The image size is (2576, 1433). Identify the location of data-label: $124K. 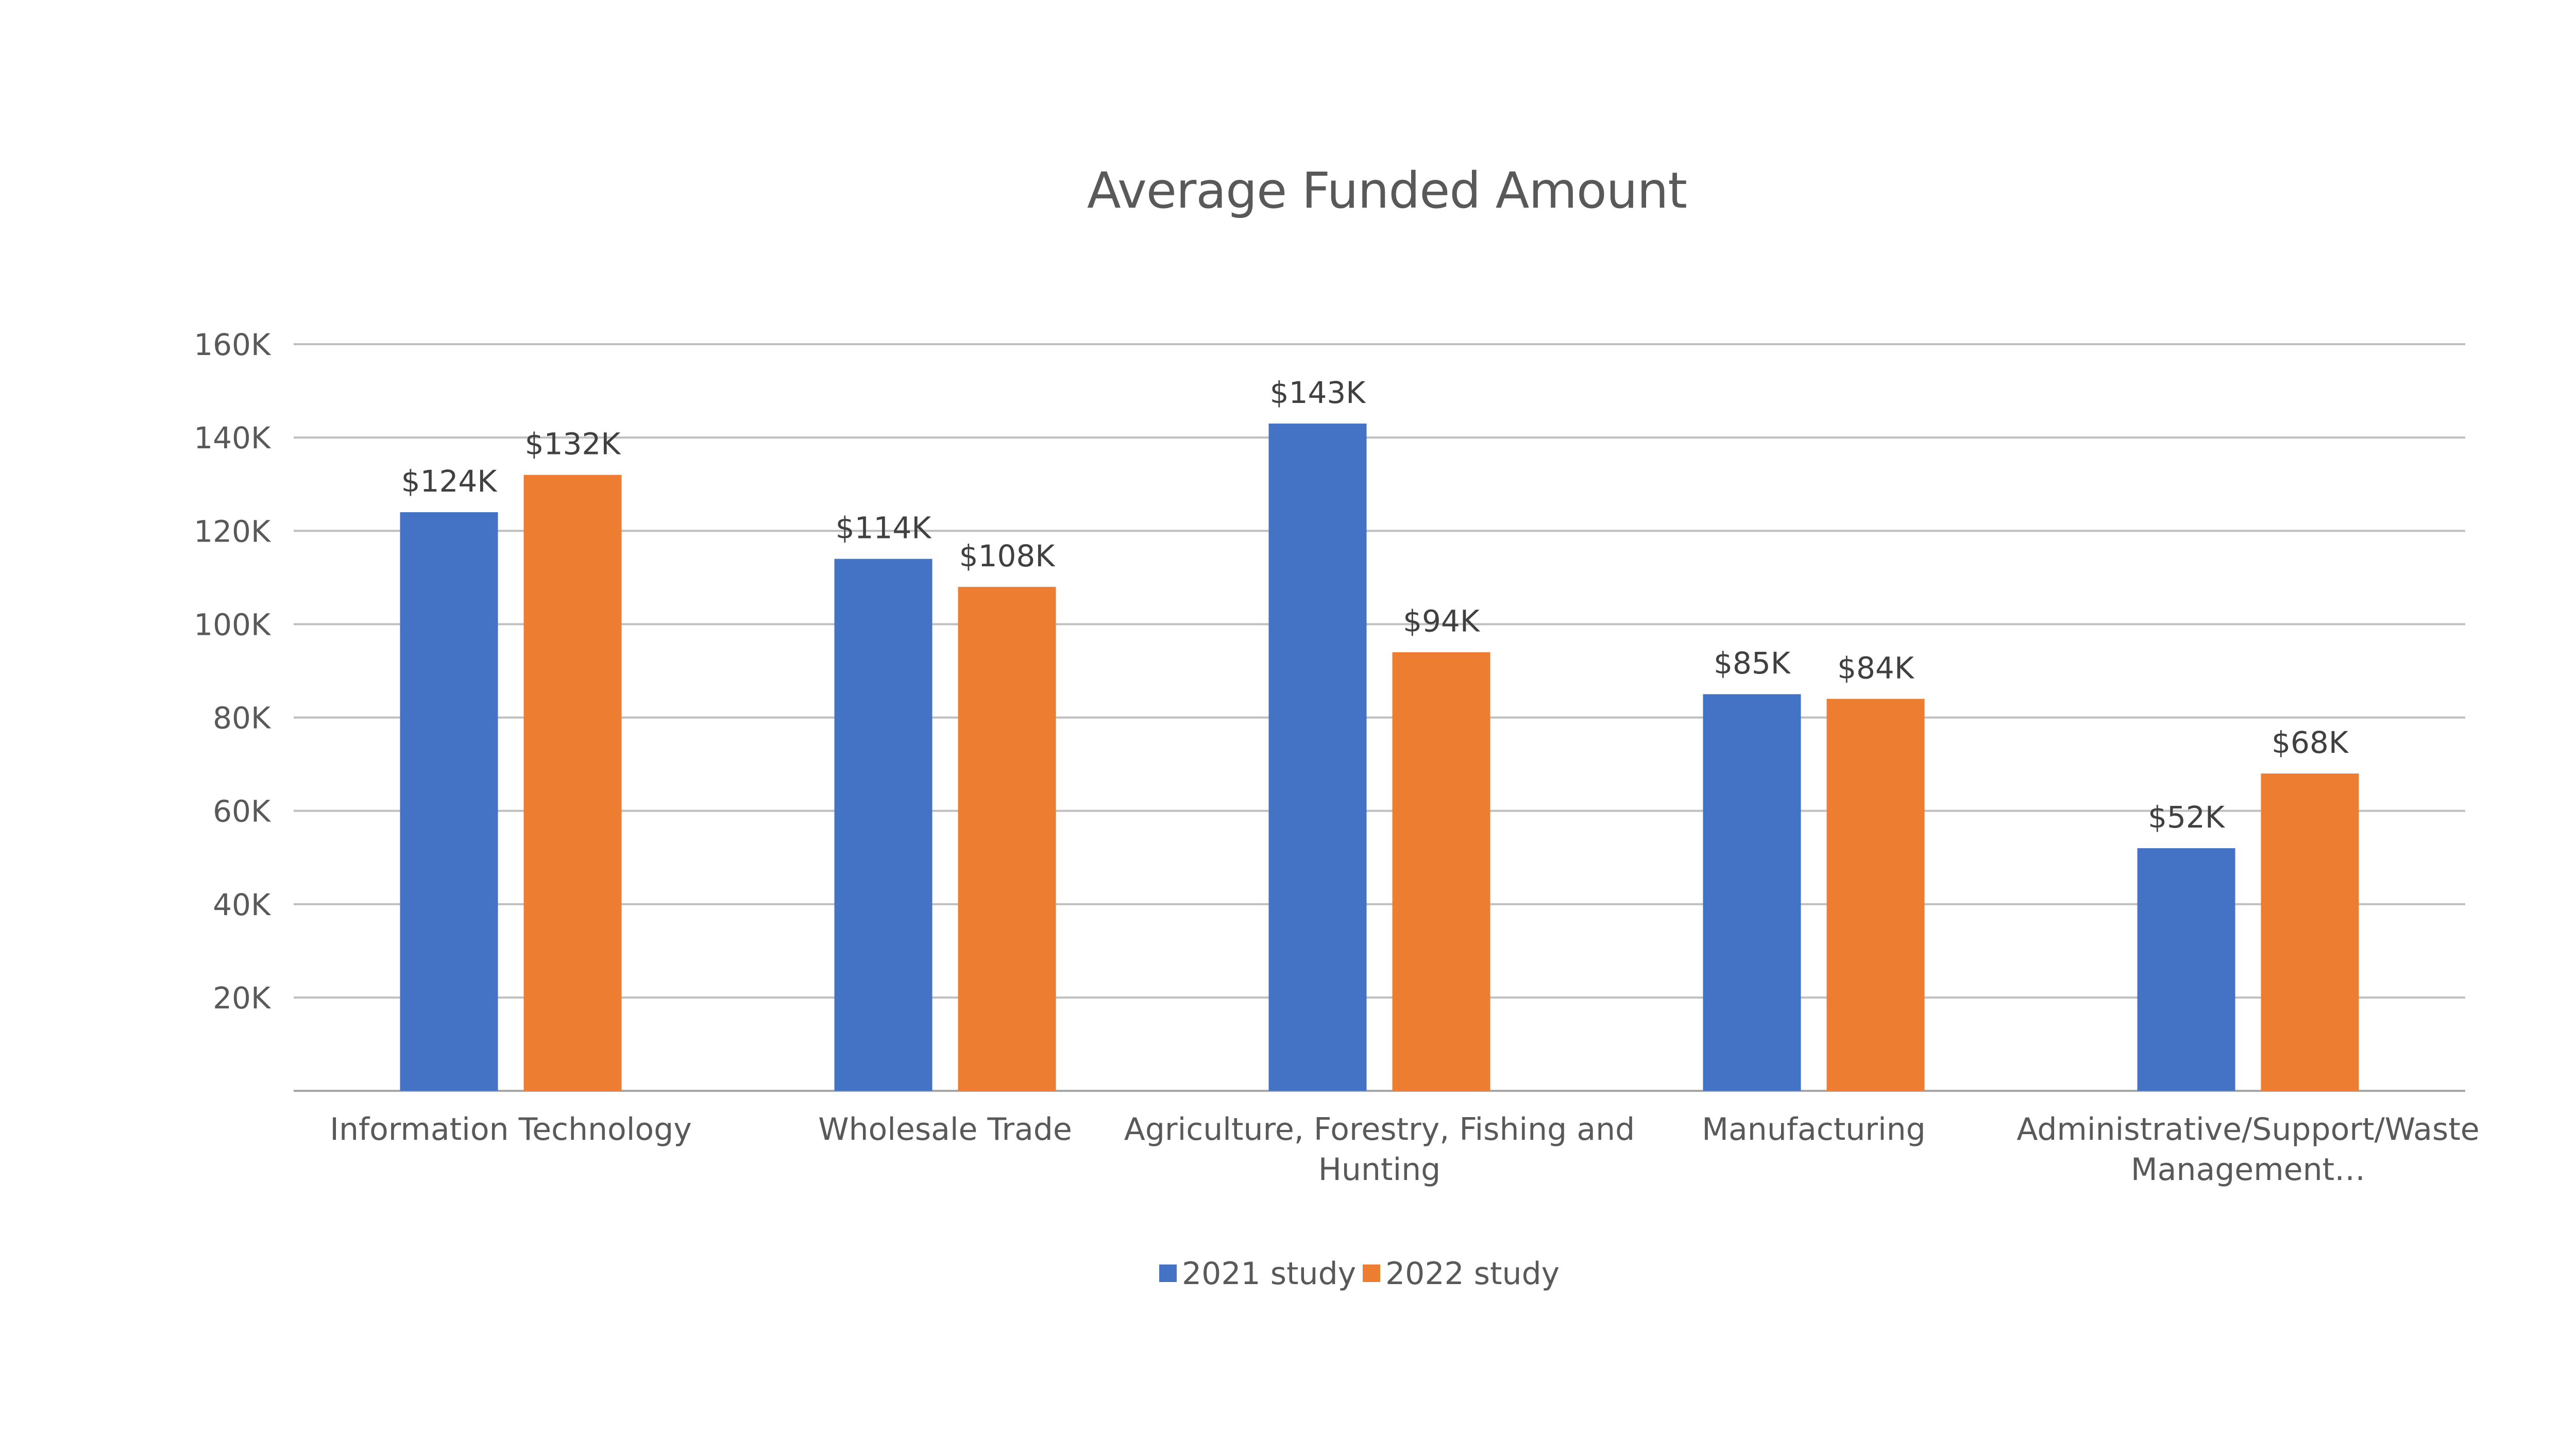
(449, 481).